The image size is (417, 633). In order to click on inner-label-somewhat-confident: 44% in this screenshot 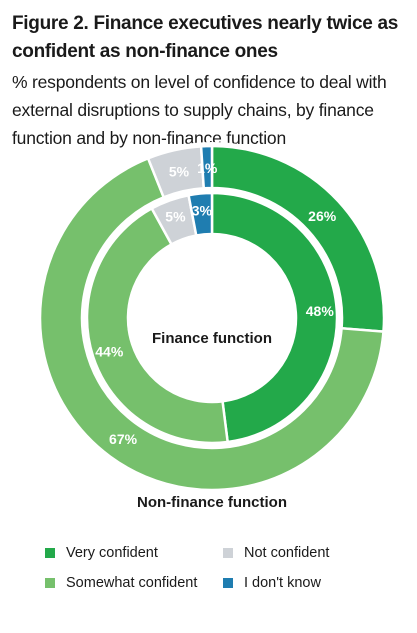, I will do `click(109, 351)`.